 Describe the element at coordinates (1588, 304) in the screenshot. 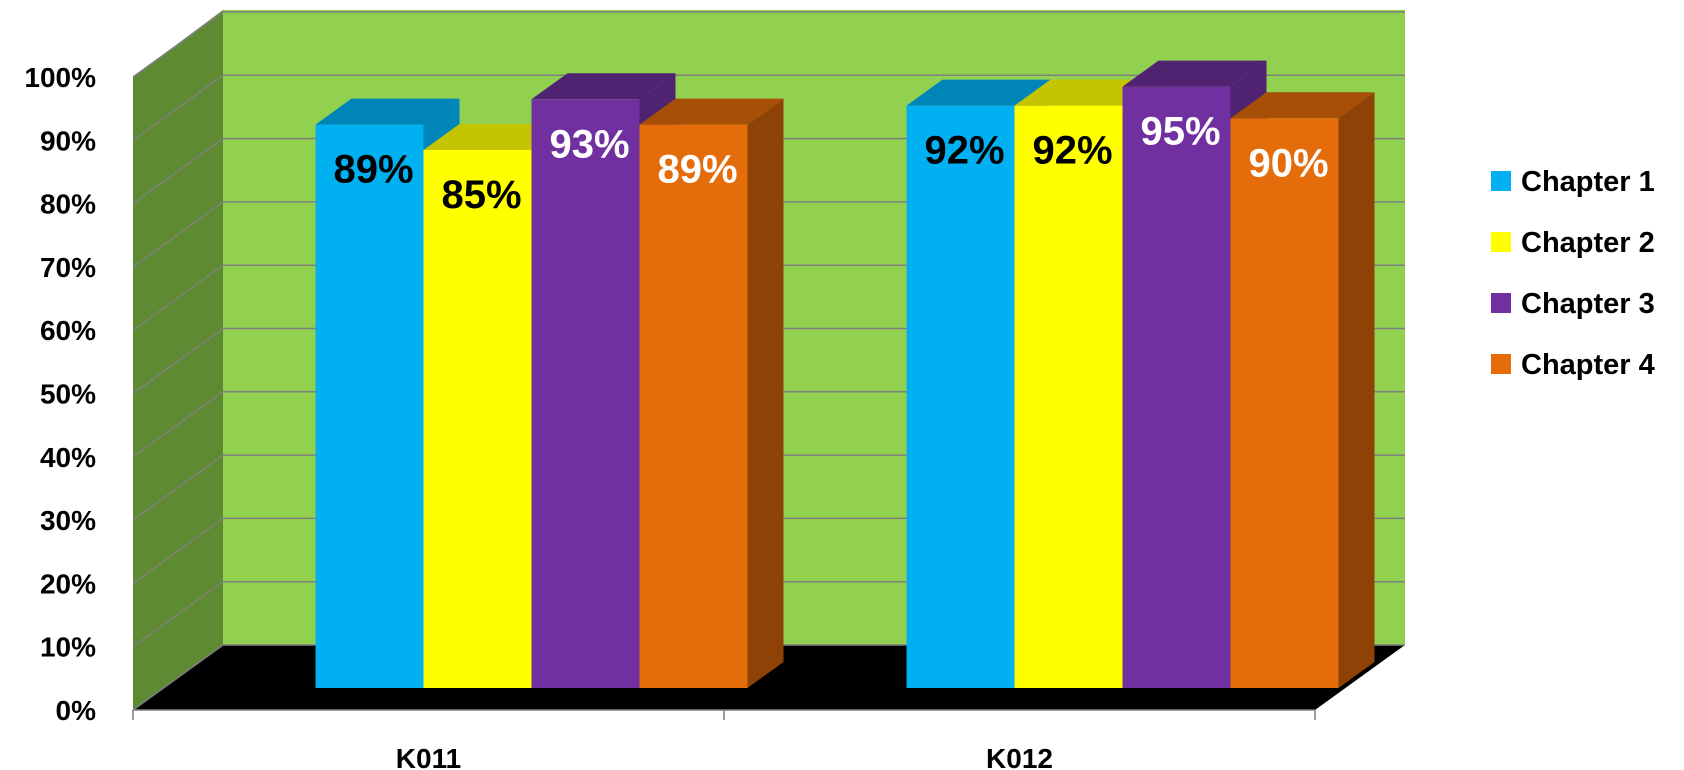

I see `legend-label: Chapter 3` at that location.